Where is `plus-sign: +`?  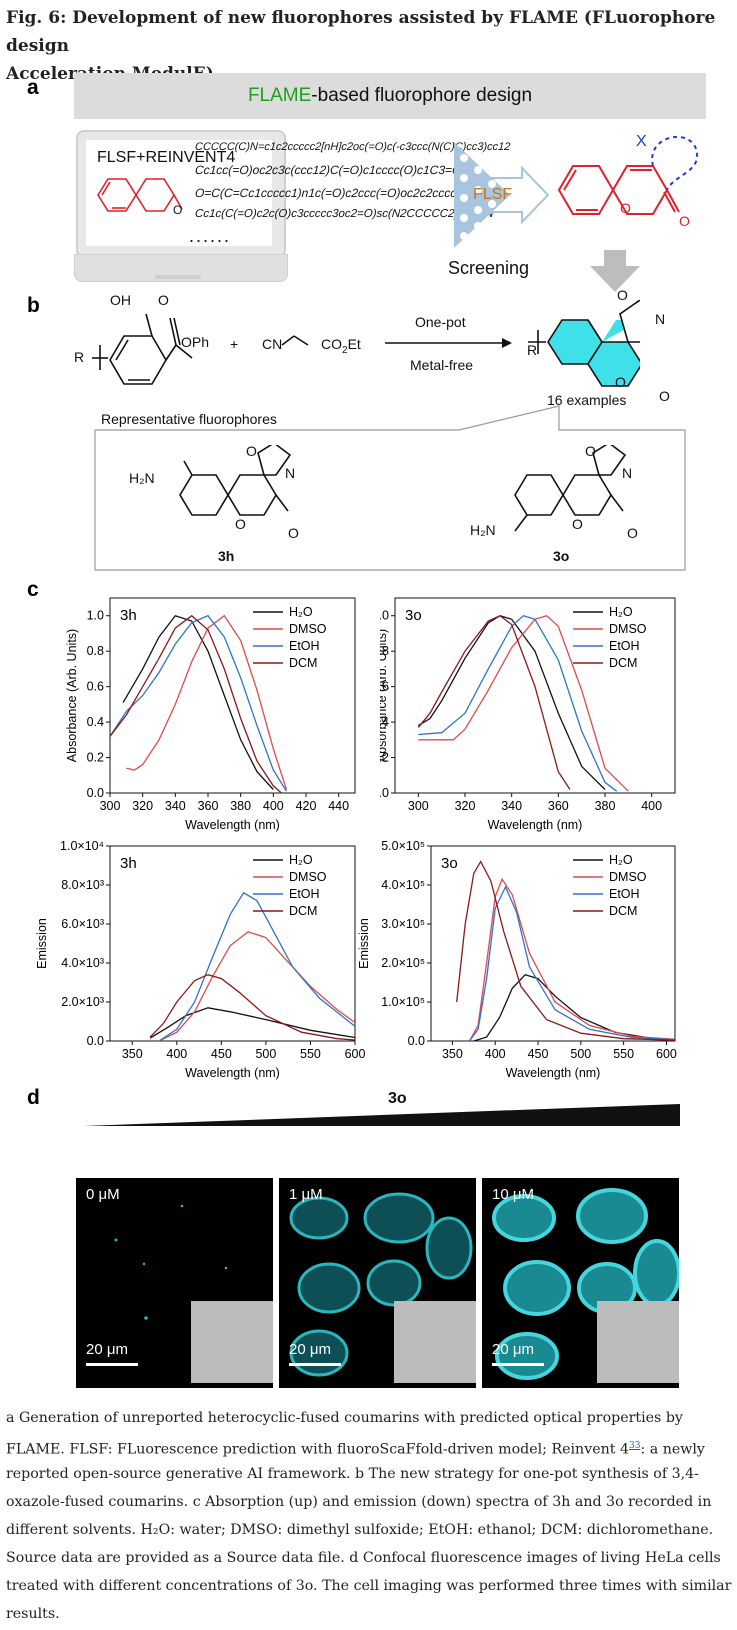
plus-sign: + is located at coordinates (234, 344).